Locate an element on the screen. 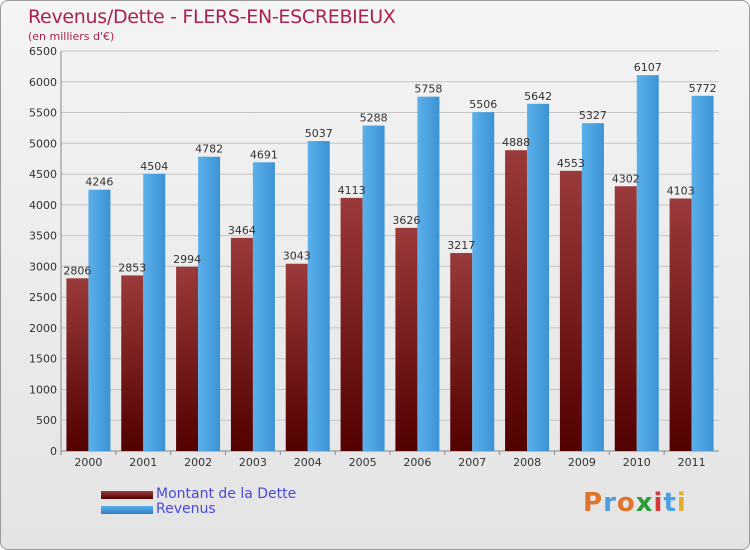  x-tick-label: 2003 is located at coordinates (253, 462).